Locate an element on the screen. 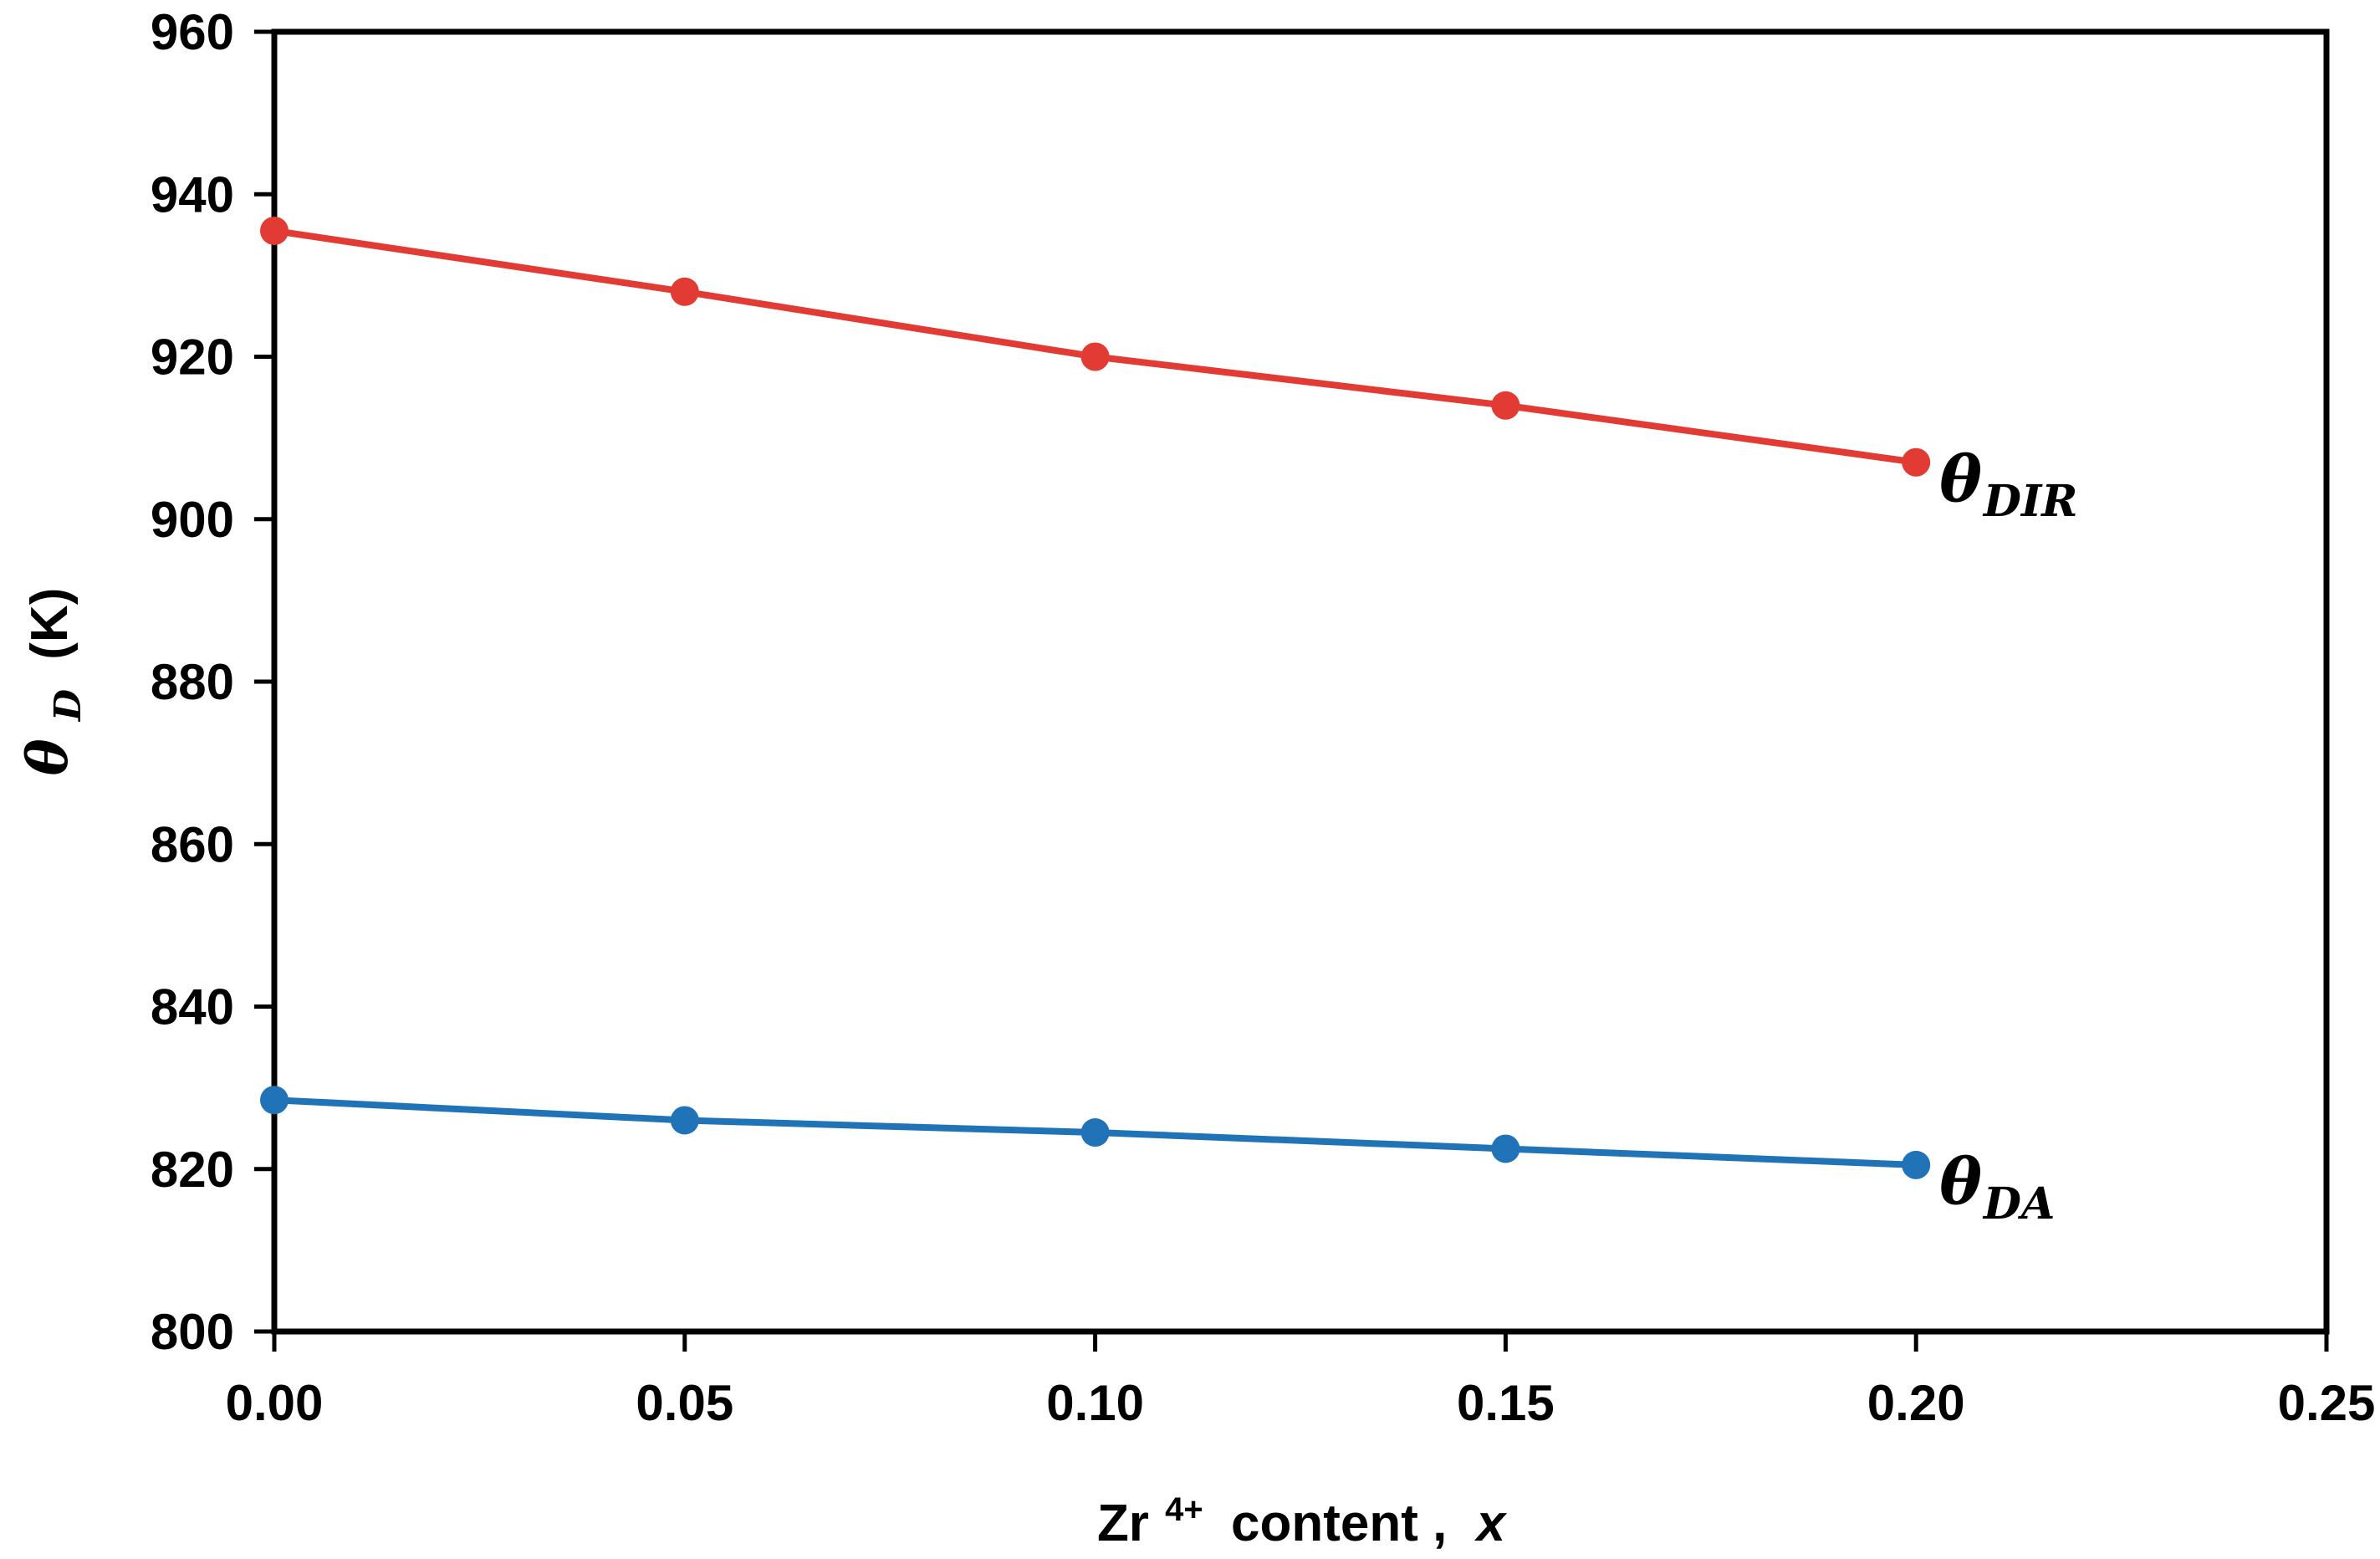 Image resolution: width=2380 pixels, height=1559 pixels. y-tick-label-920: 920 is located at coordinates (192, 358).